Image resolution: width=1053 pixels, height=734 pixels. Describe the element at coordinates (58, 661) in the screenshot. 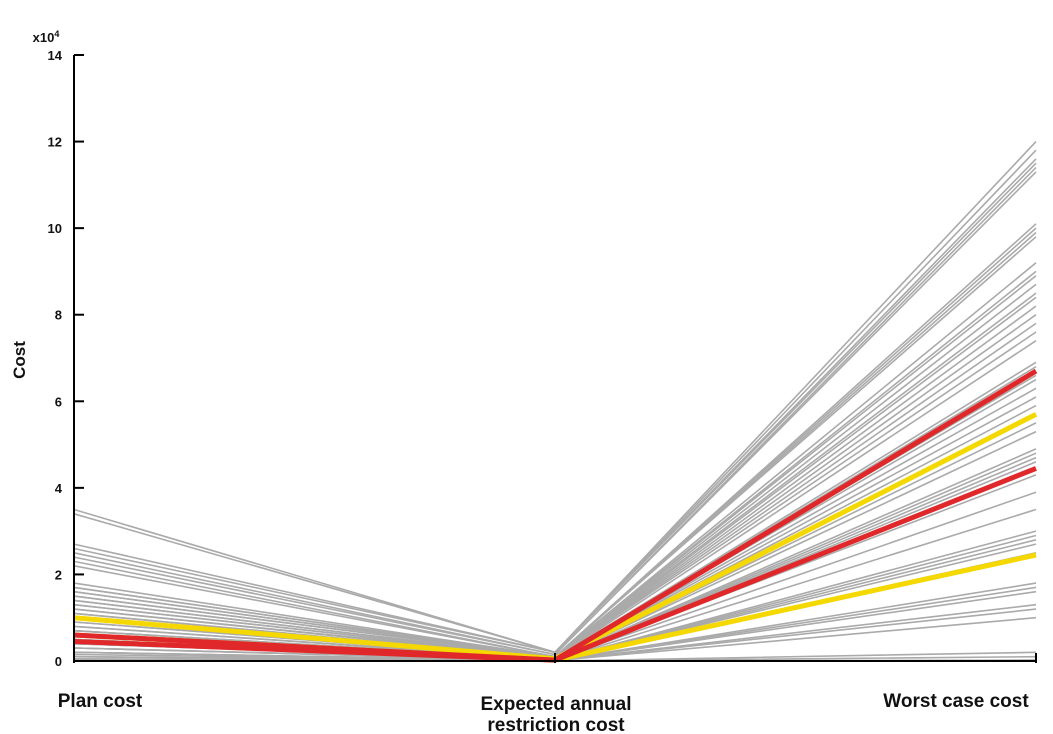

I see `y-tick-label: 0` at that location.